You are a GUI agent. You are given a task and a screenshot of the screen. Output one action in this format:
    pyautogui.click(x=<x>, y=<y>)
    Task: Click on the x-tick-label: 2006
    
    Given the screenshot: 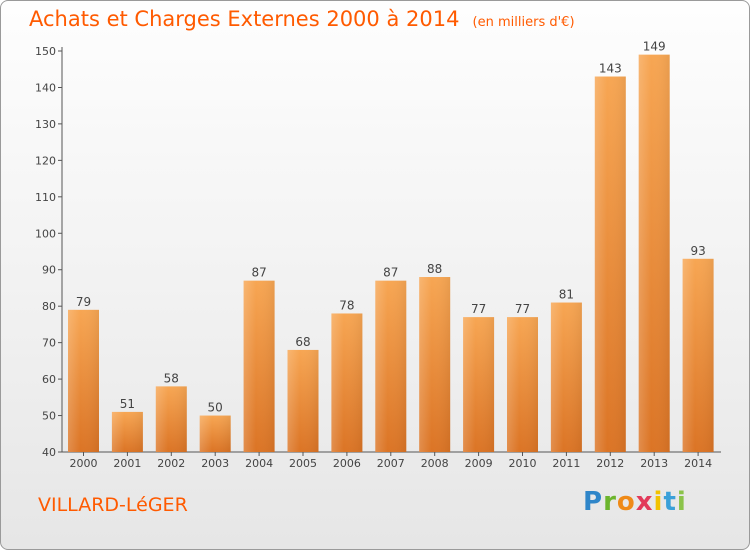 What is the action you would take?
    pyautogui.click(x=347, y=463)
    